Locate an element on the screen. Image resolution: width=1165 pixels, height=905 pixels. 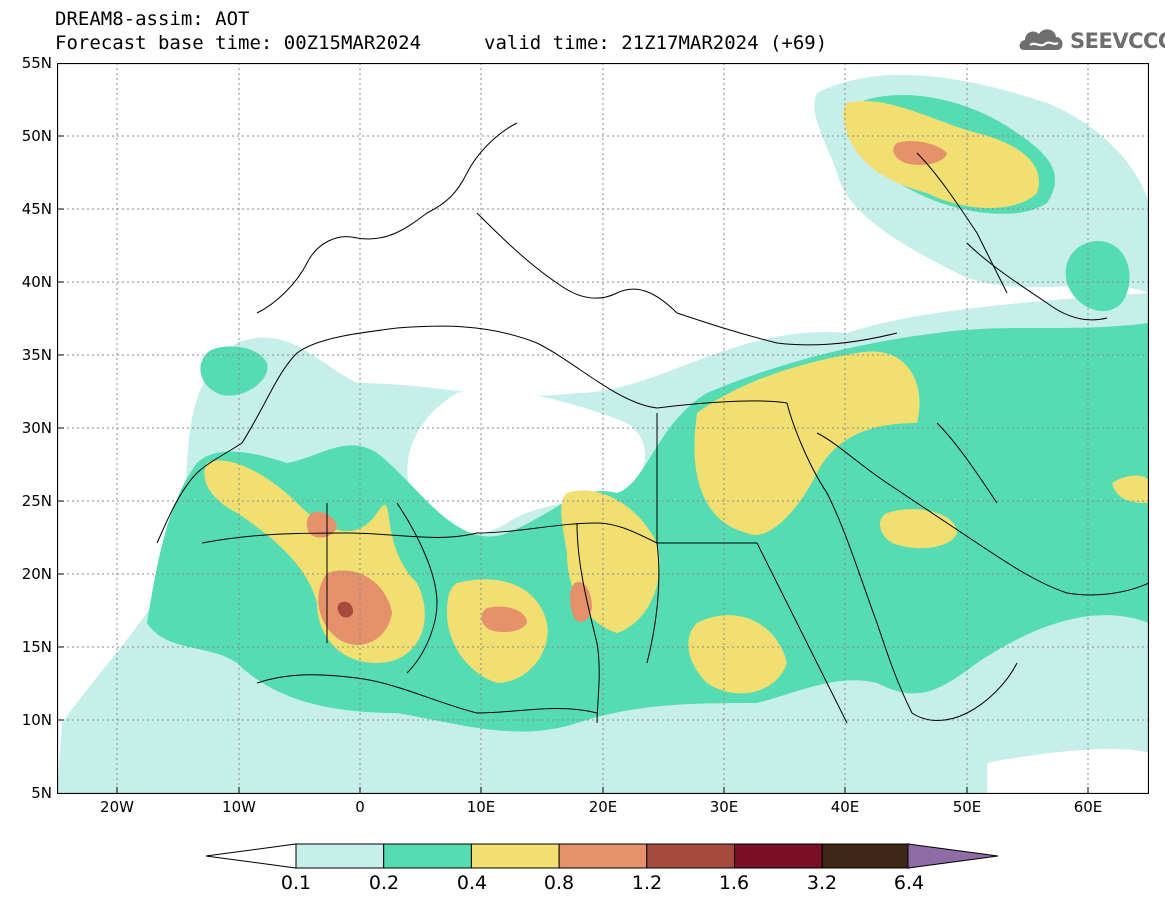
base-time-label: Forecast base time: 00Z15MAR2024 is located at coordinates (238, 43).